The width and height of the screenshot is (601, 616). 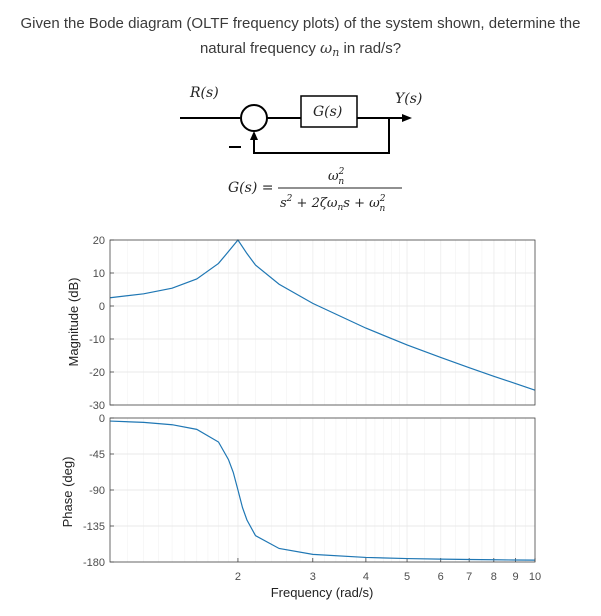 I want to click on block-label: G(s), so click(x=327, y=112).